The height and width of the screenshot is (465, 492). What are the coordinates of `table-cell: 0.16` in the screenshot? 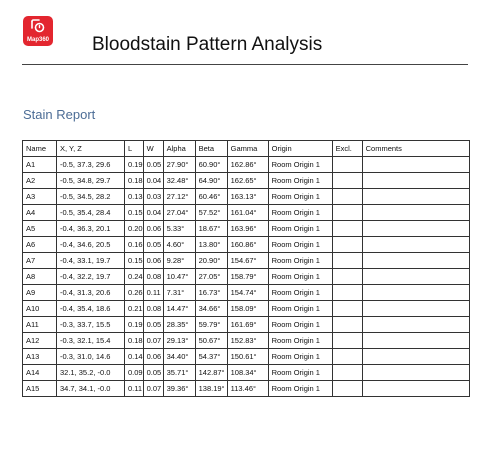 It's located at (134, 244).